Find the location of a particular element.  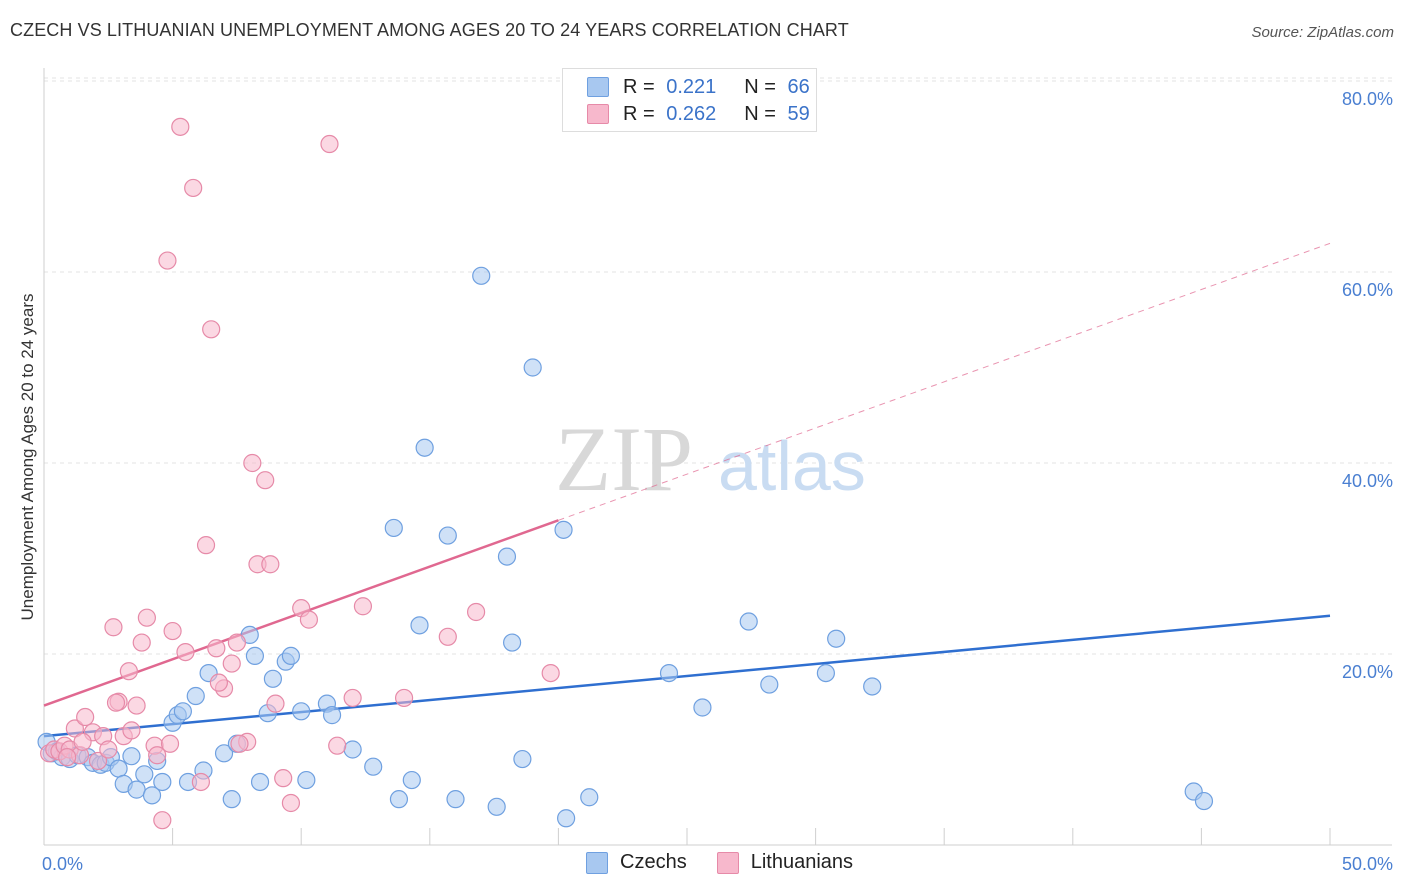

y-tick-label: 60.0% is located at coordinates (1367, 290).